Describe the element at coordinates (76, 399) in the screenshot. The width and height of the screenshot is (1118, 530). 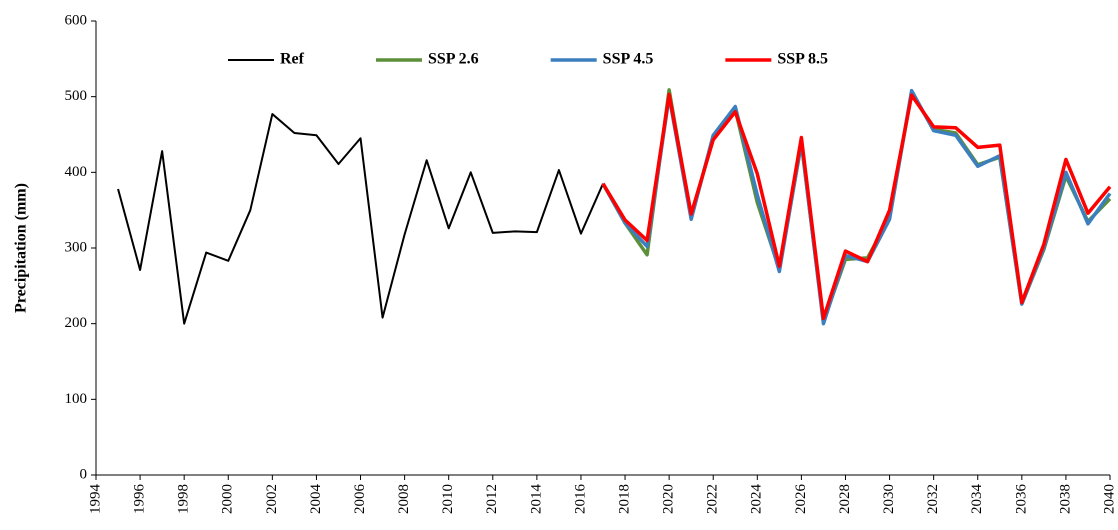
I see `y-tick-label: 100` at that location.